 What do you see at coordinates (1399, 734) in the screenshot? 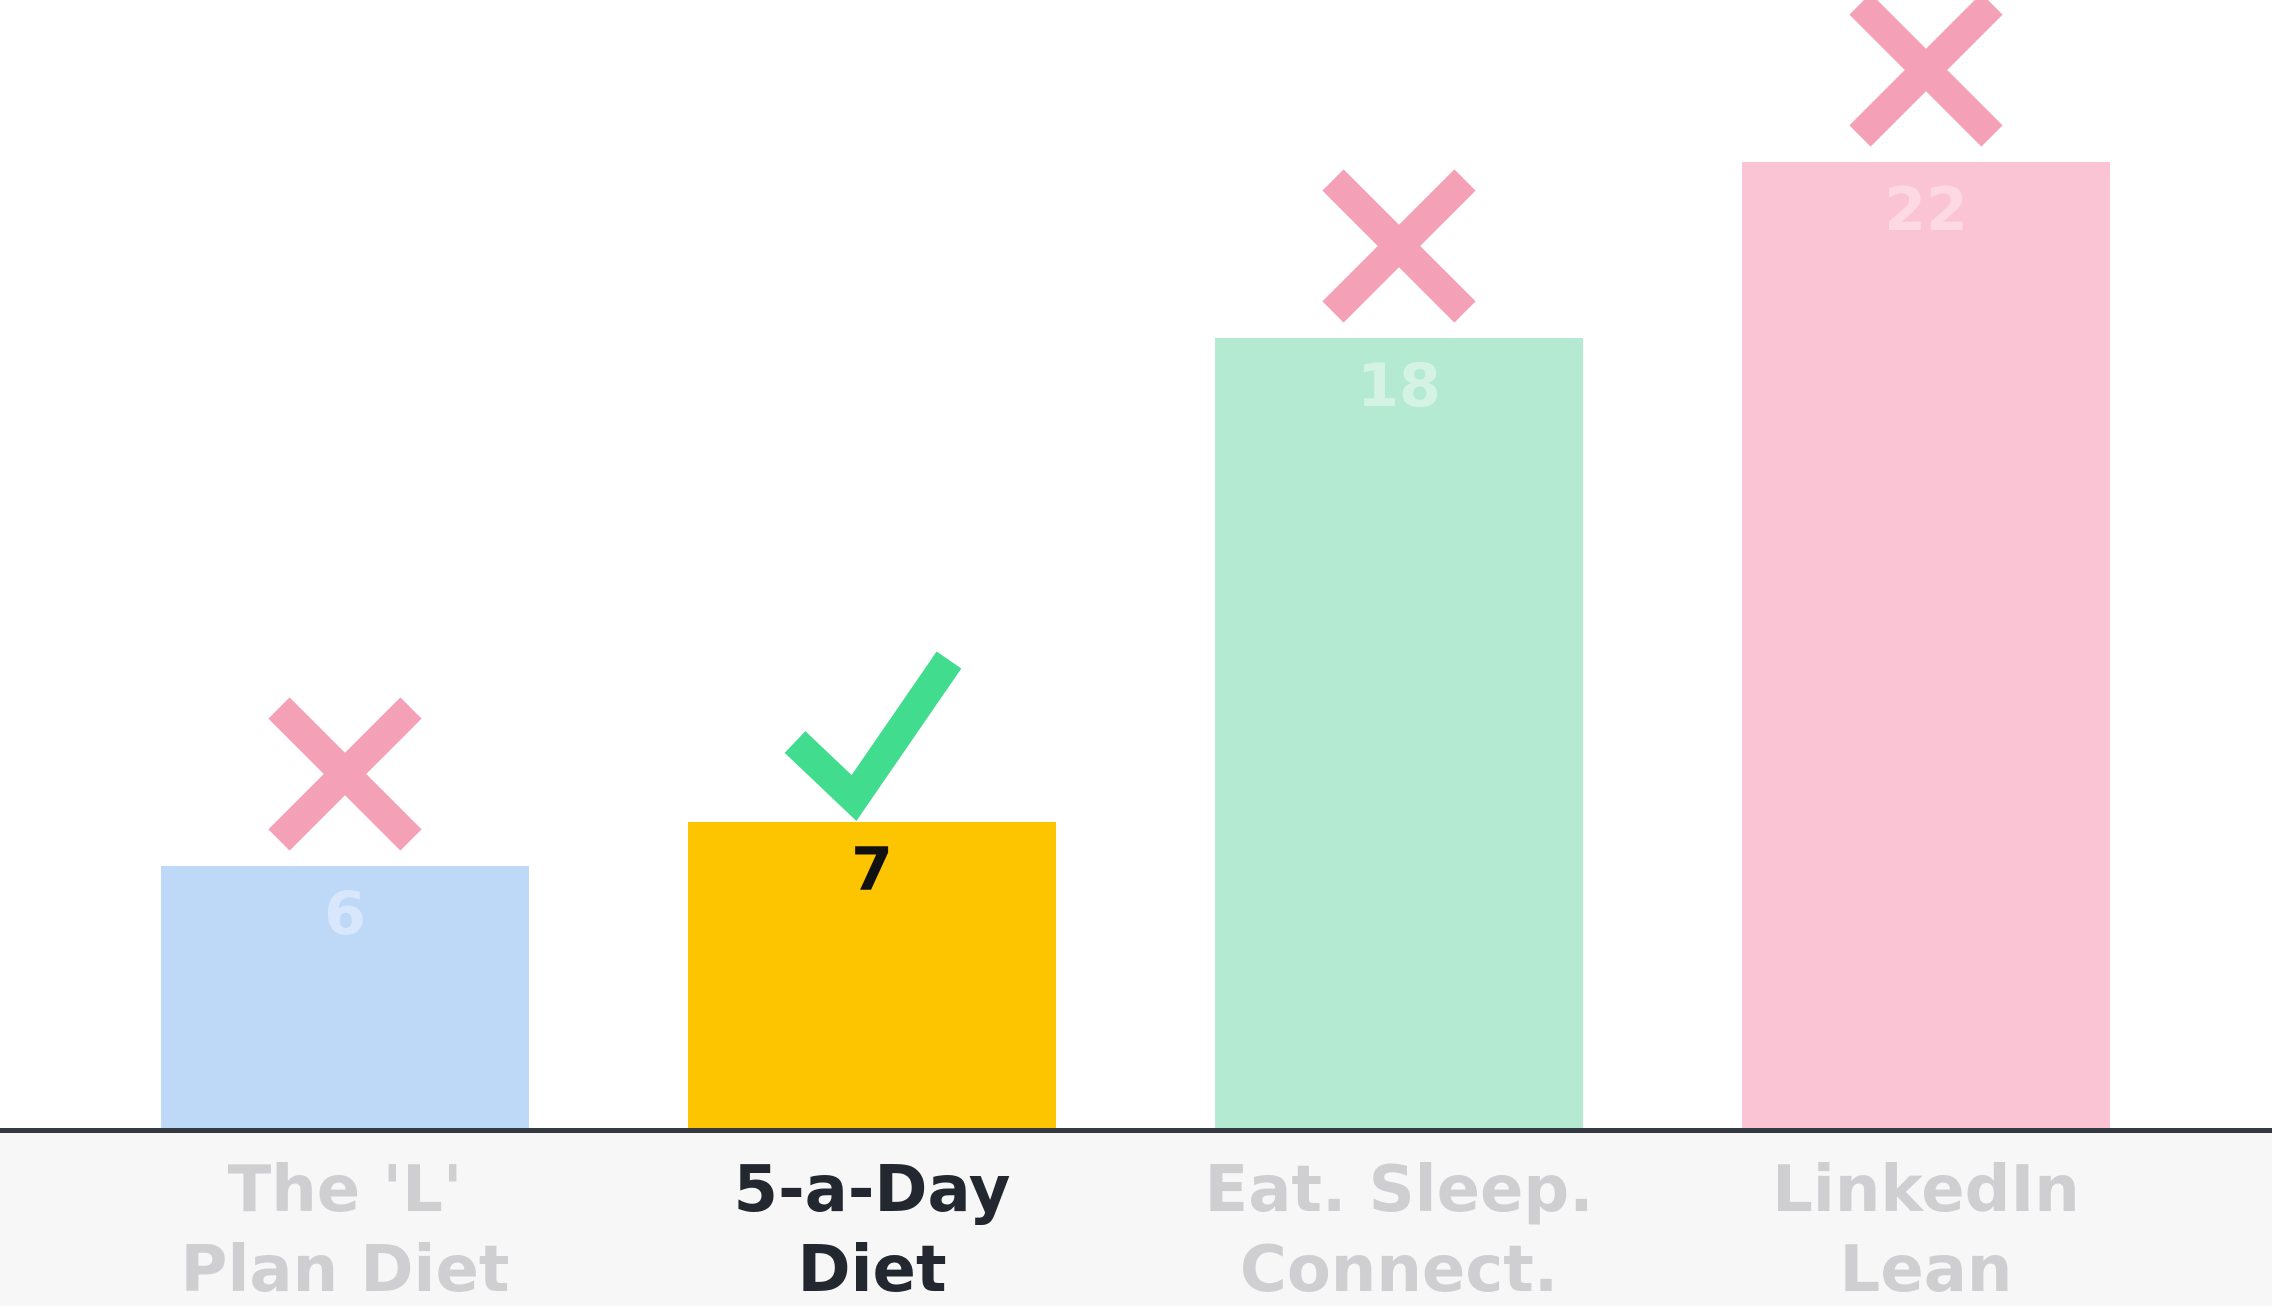
I see `bar-eat-sleep` at bounding box center [1399, 734].